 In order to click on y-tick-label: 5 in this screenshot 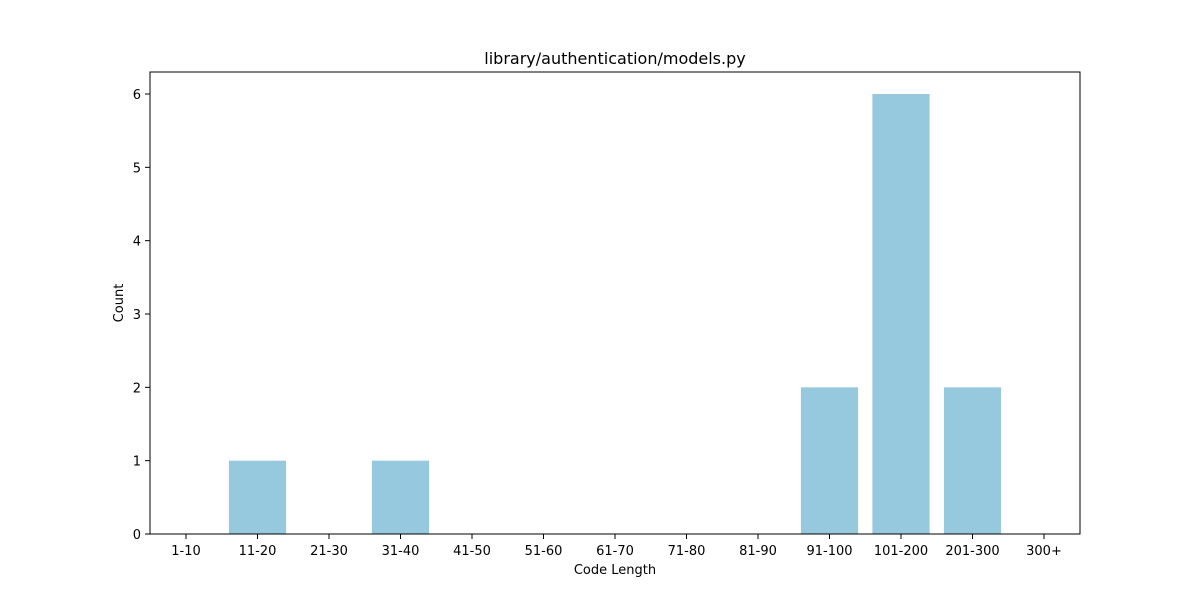, I will do `click(137, 168)`.